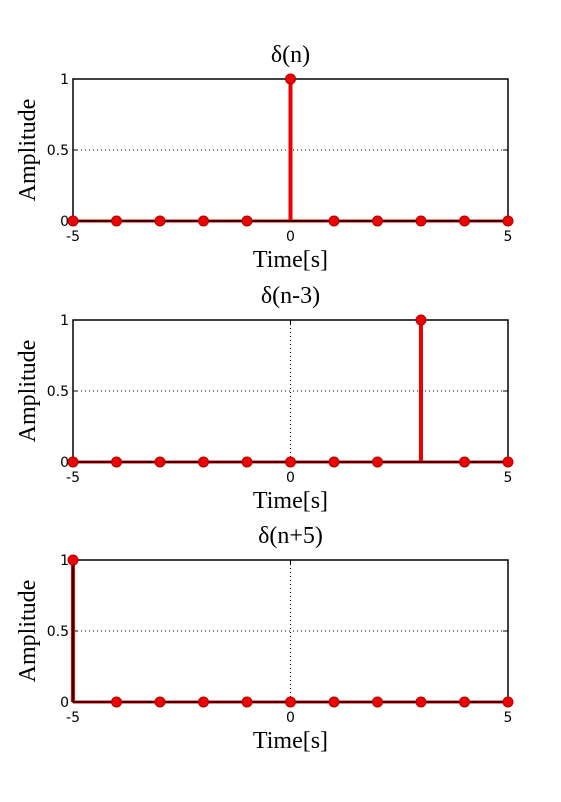 This screenshot has height=802, width=561. I want to click on title: δ(n+5), so click(290, 536).